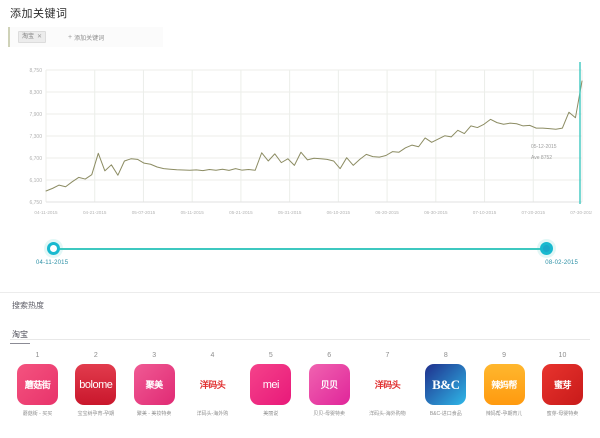 The height and width of the screenshot is (438, 600). I want to click on app-icon-text: 蘑菇街, so click(37, 384).